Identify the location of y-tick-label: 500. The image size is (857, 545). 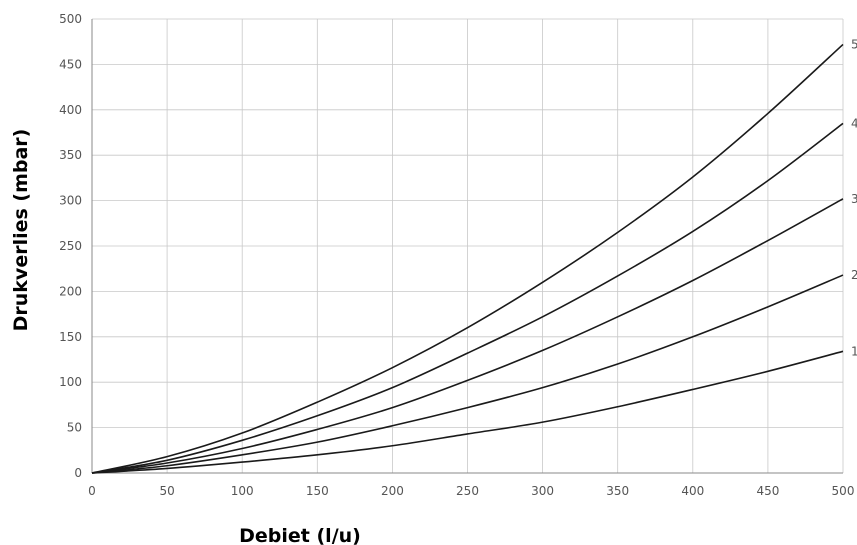
(70, 19).